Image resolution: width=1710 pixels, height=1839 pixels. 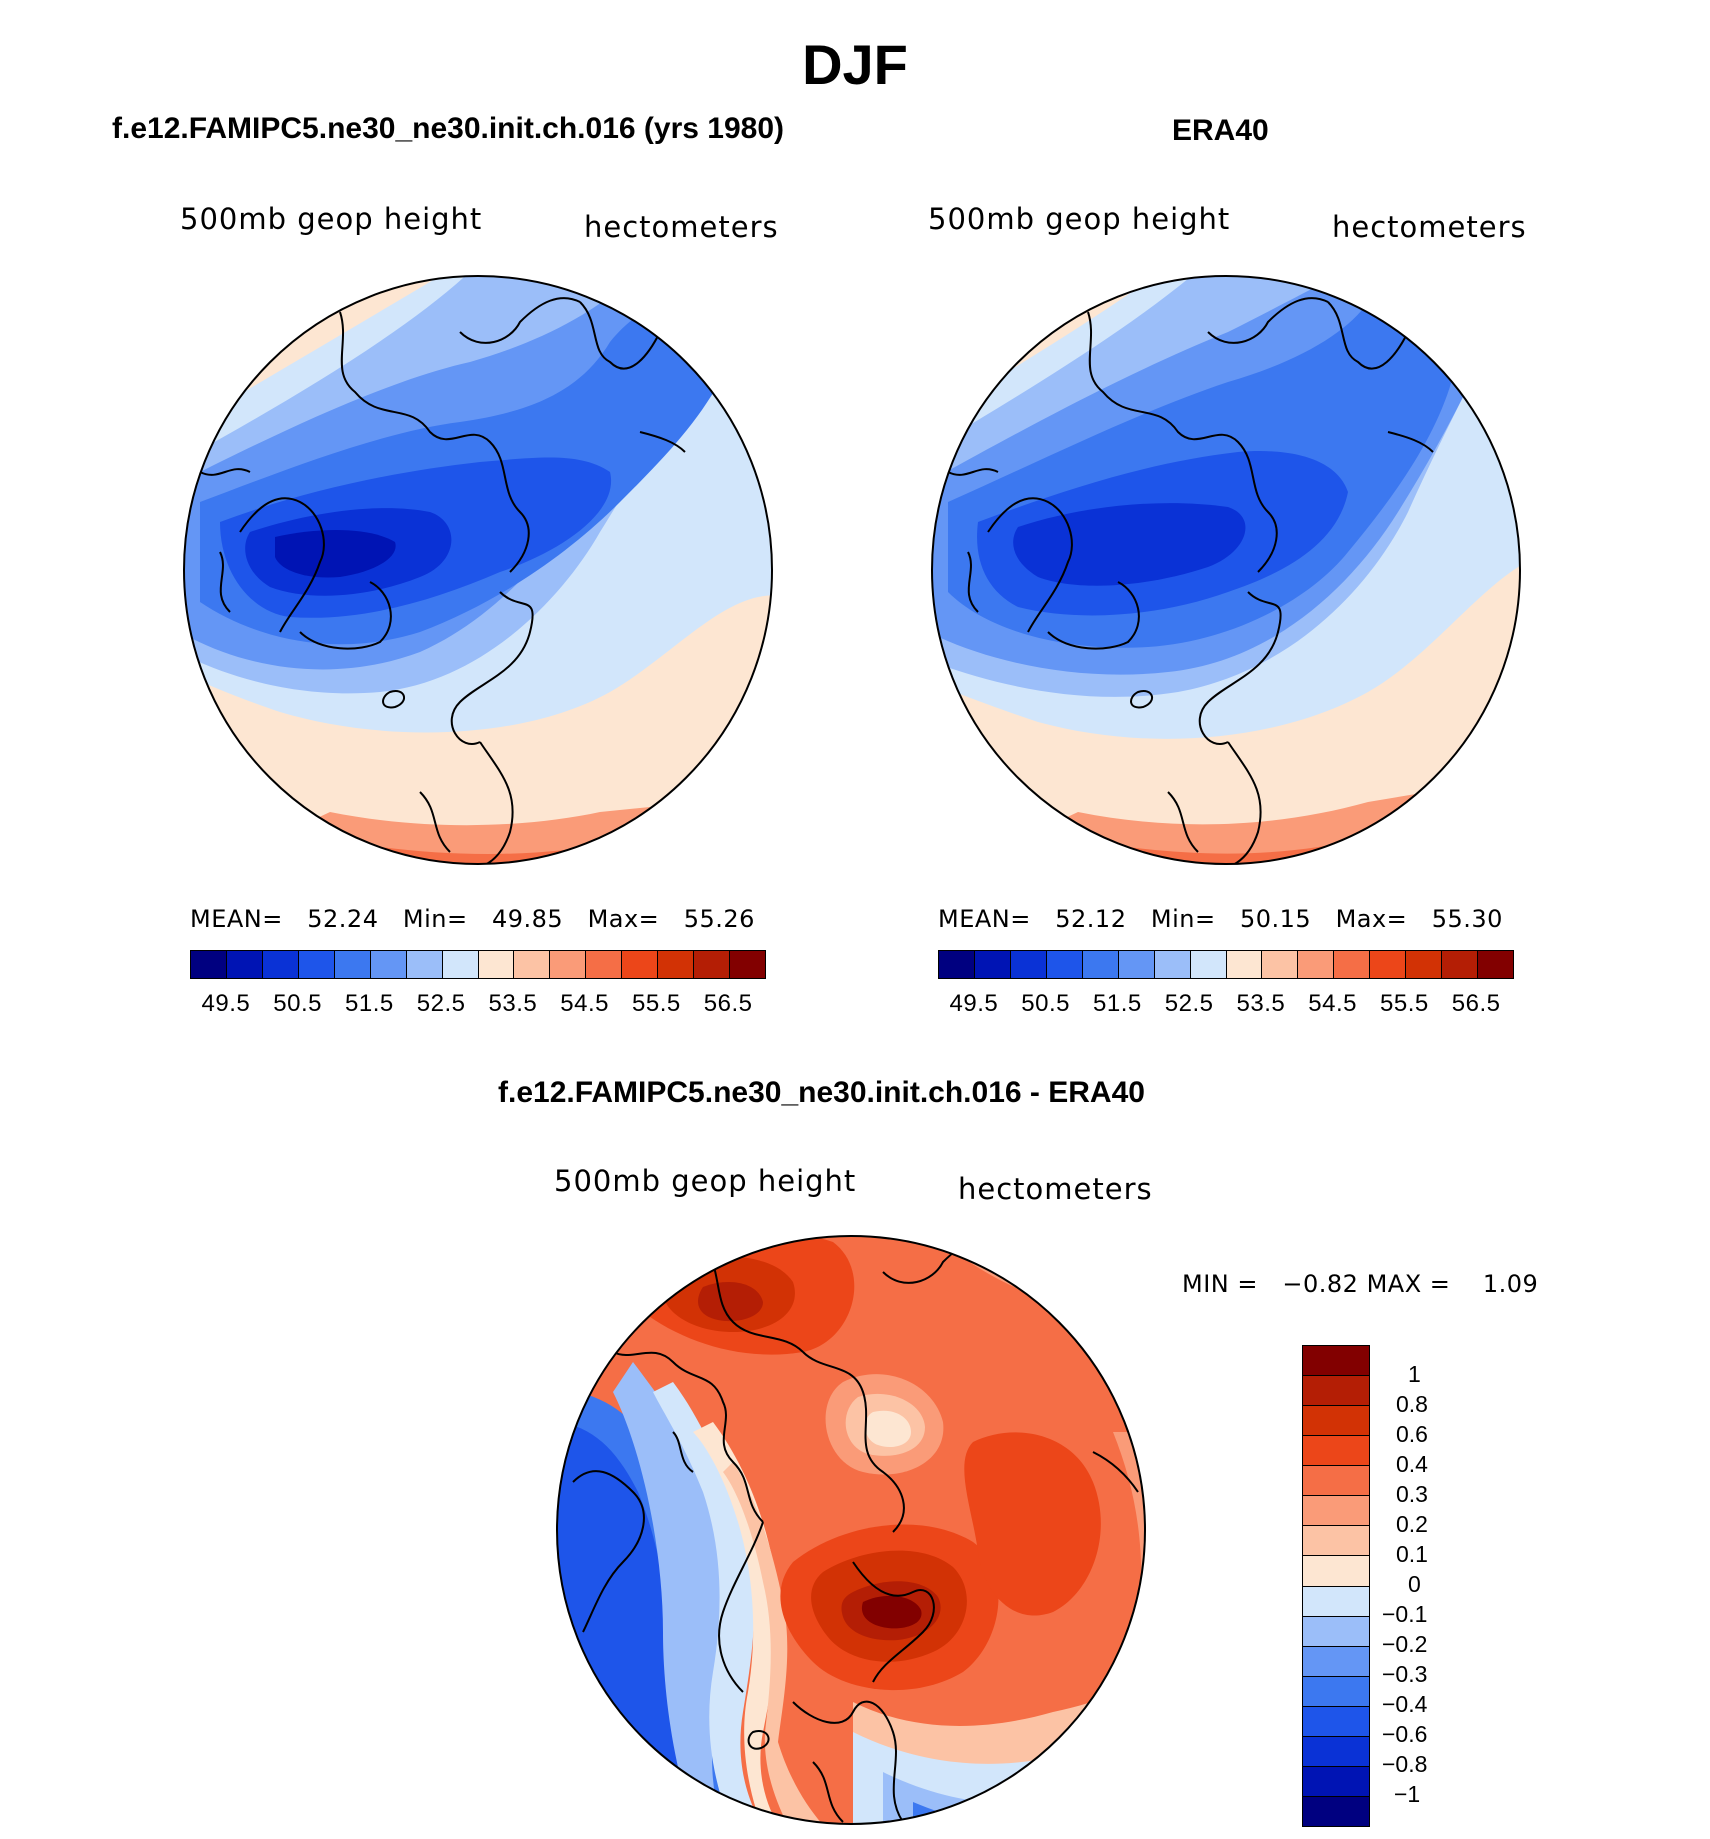 What do you see at coordinates (441, 1003) in the screenshot?
I see `colorbar-tick-label: 52.5` at bounding box center [441, 1003].